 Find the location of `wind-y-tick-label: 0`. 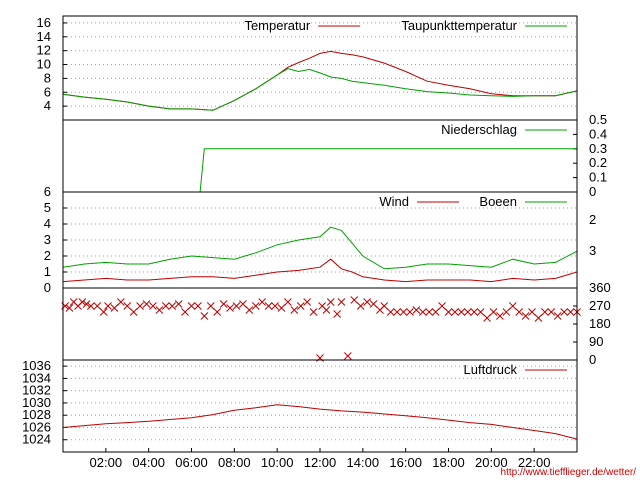

wind-y-tick-label: 0 is located at coordinates (47, 287).